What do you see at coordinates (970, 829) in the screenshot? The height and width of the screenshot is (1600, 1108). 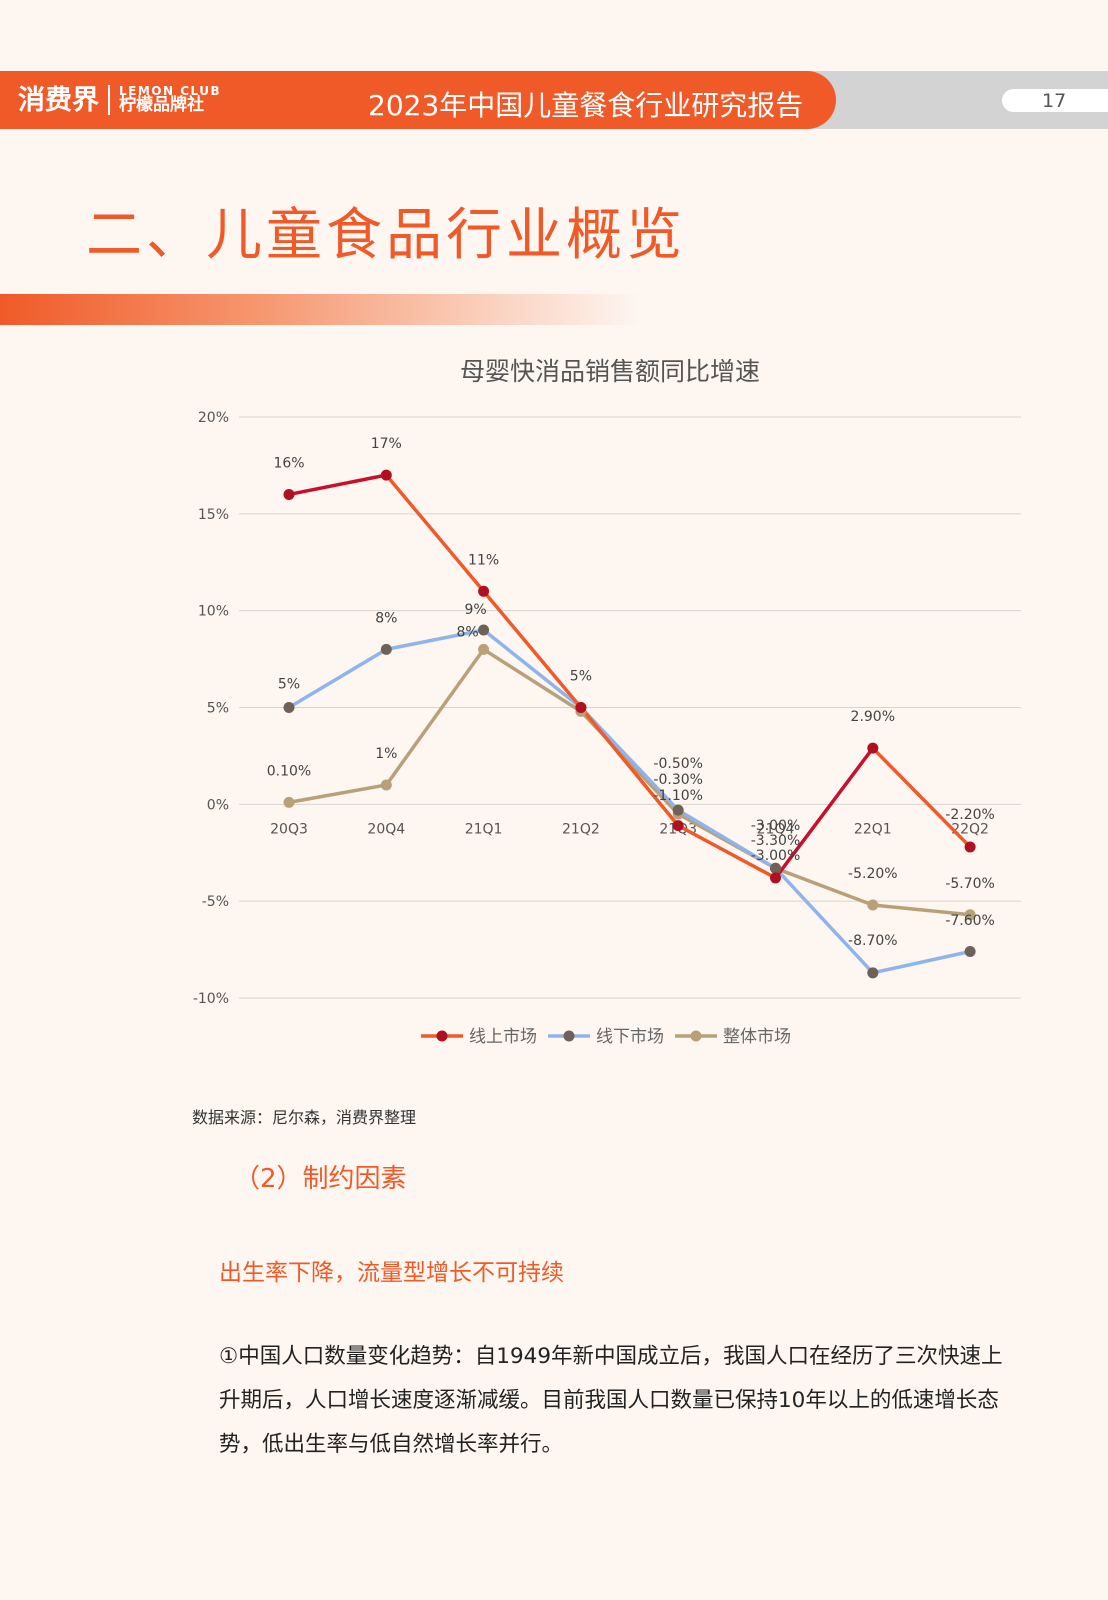 I see `x-tick-label: 22Q2` at bounding box center [970, 829].